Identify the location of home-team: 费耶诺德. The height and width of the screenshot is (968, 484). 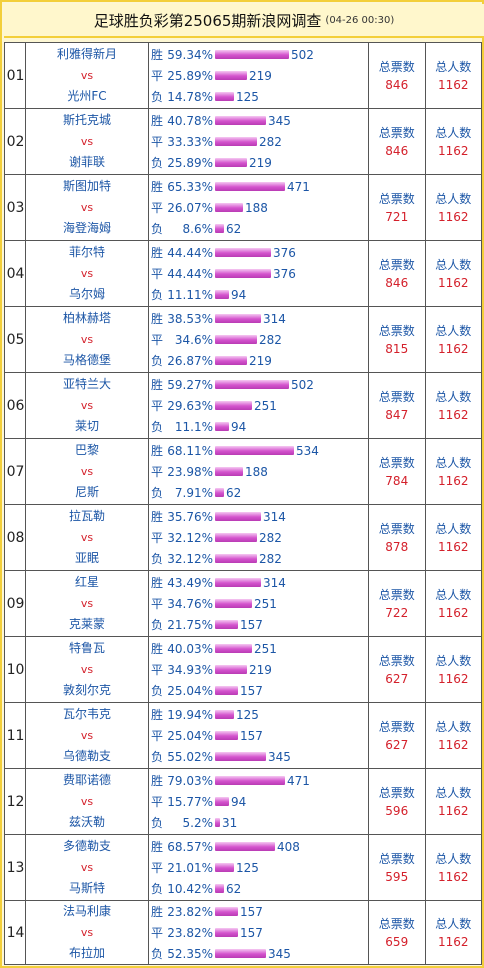
(86, 780).